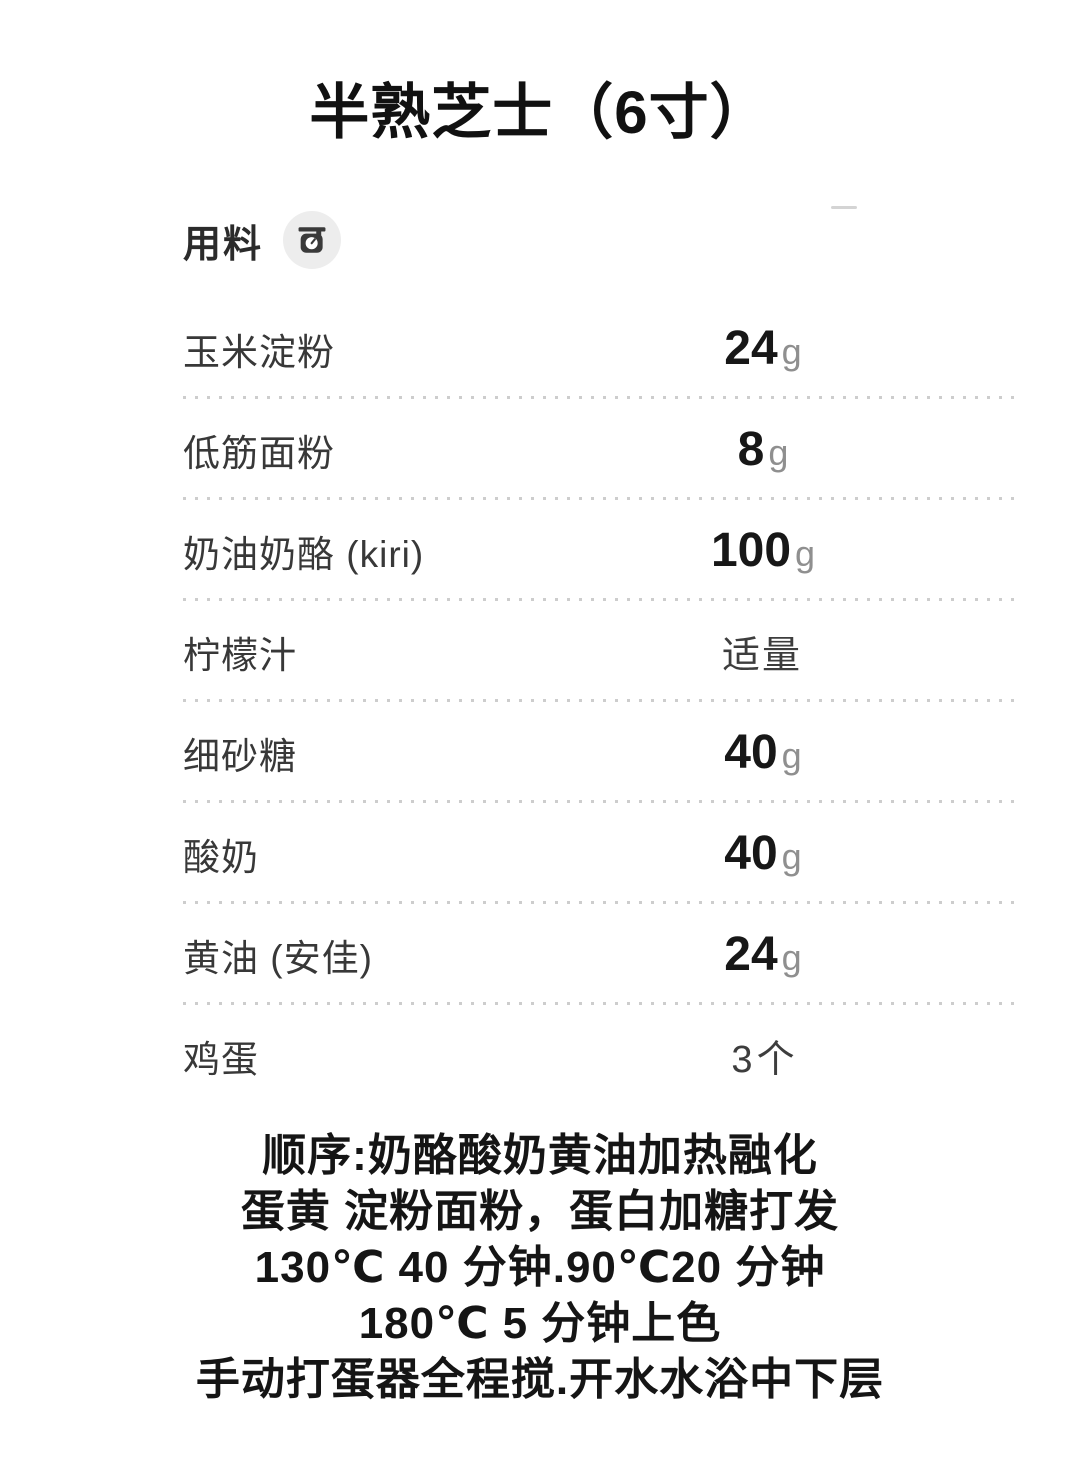  I want to click on ingredients-heading: 用料, so click(223, 244).